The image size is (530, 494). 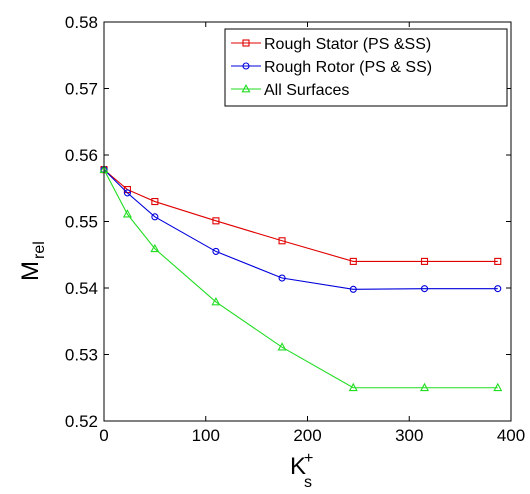 What do you see at coordinates (81, 89) in the screenshot?
I see `y-tick-label: 0.57` at bounding box center [81, 89].